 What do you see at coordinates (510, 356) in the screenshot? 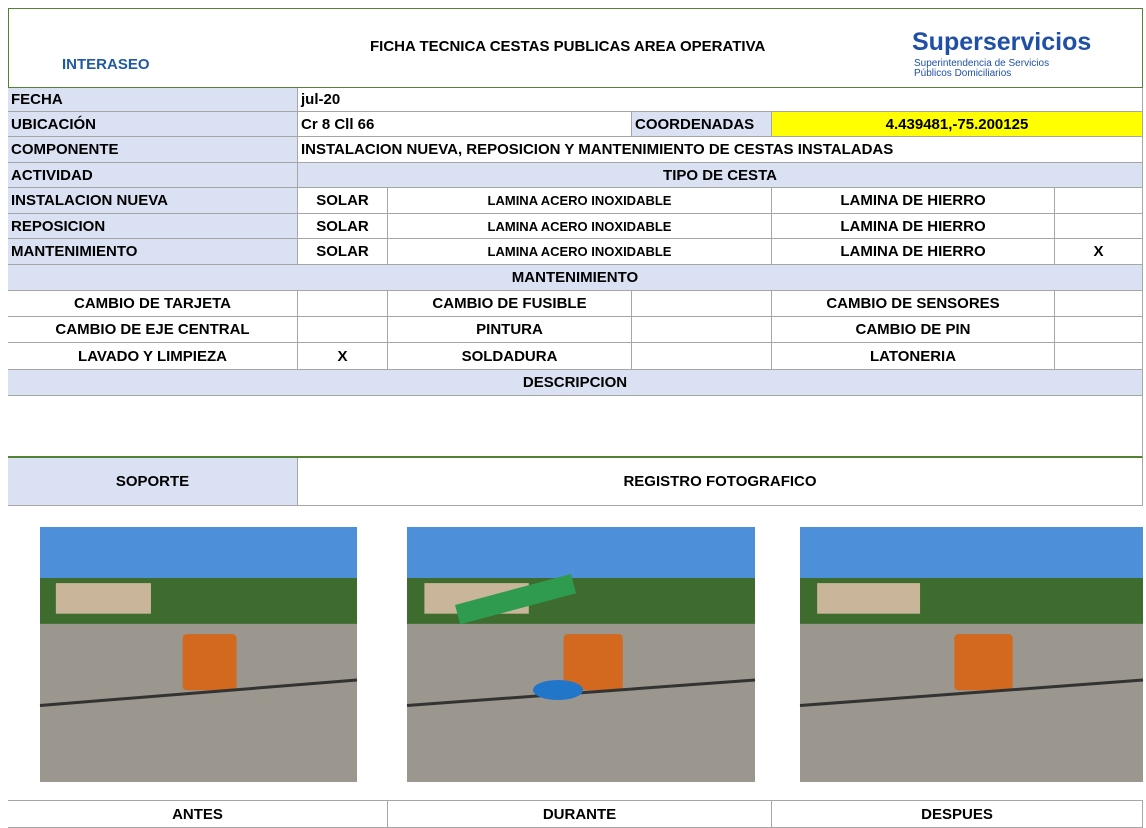
I see `cell: SOLDADURA` at bounding box center [510, 356].